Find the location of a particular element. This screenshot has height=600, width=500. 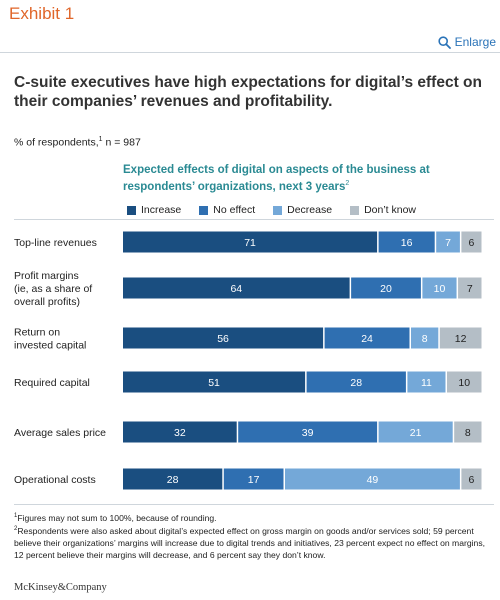

footnote-1-ref: 1 is located at coordinates (16, 516).